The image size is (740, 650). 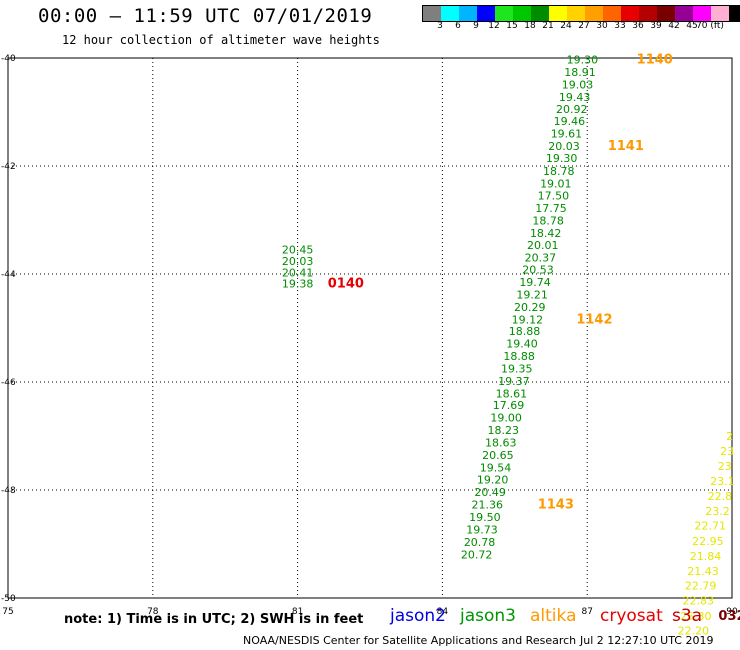 What do you see at coordinates (509, 405) in the screenshot?
I see `wave-height-label: 17.69` at bounding box center [509, 405].